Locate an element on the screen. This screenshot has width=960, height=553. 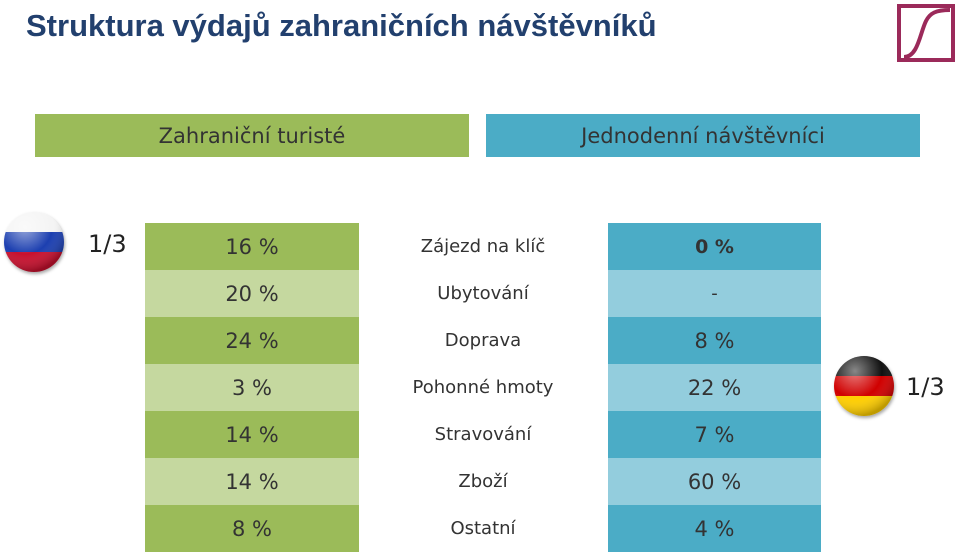
day-visitor-share-cell: 0 % is located at coordinates (714, 246).